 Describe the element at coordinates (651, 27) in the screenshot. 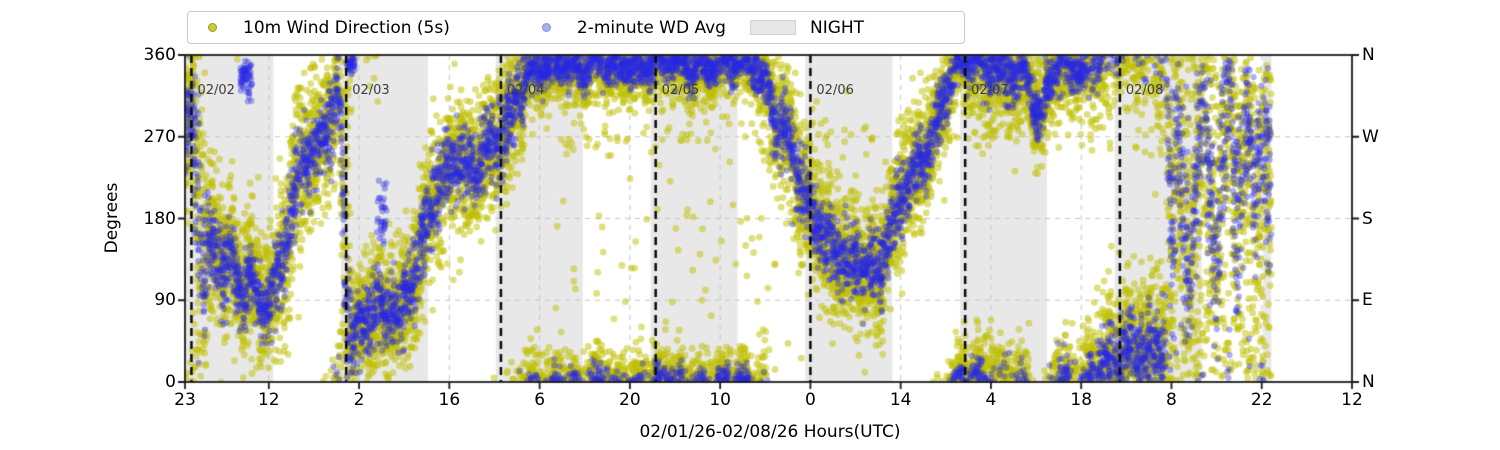

I see `legend-label-wd2m: 2-minute WD Avg` at that location.